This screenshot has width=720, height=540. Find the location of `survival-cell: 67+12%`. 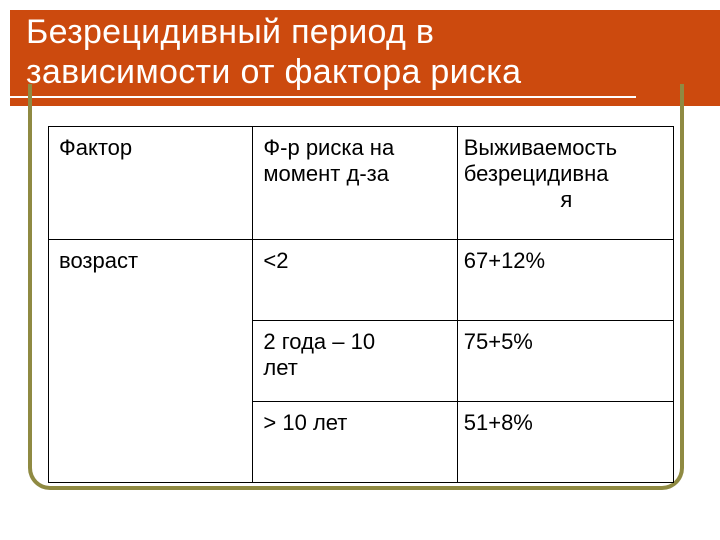

survival-cell: 67+12% is located at coordinates (565, 280).